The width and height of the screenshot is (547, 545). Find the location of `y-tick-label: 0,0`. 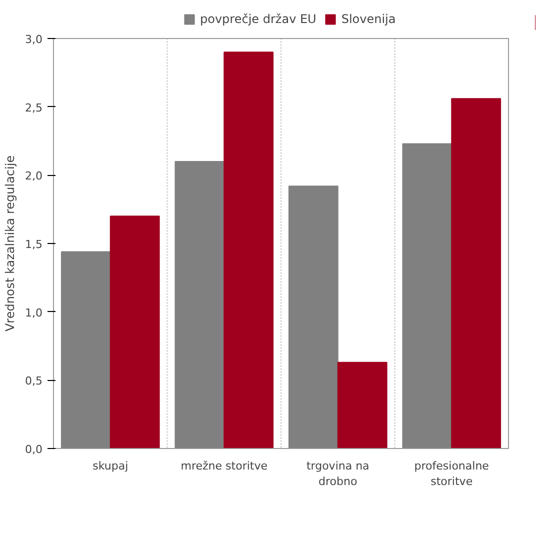

y-tick-label: 0,0 is located at coordinates (34, 449).